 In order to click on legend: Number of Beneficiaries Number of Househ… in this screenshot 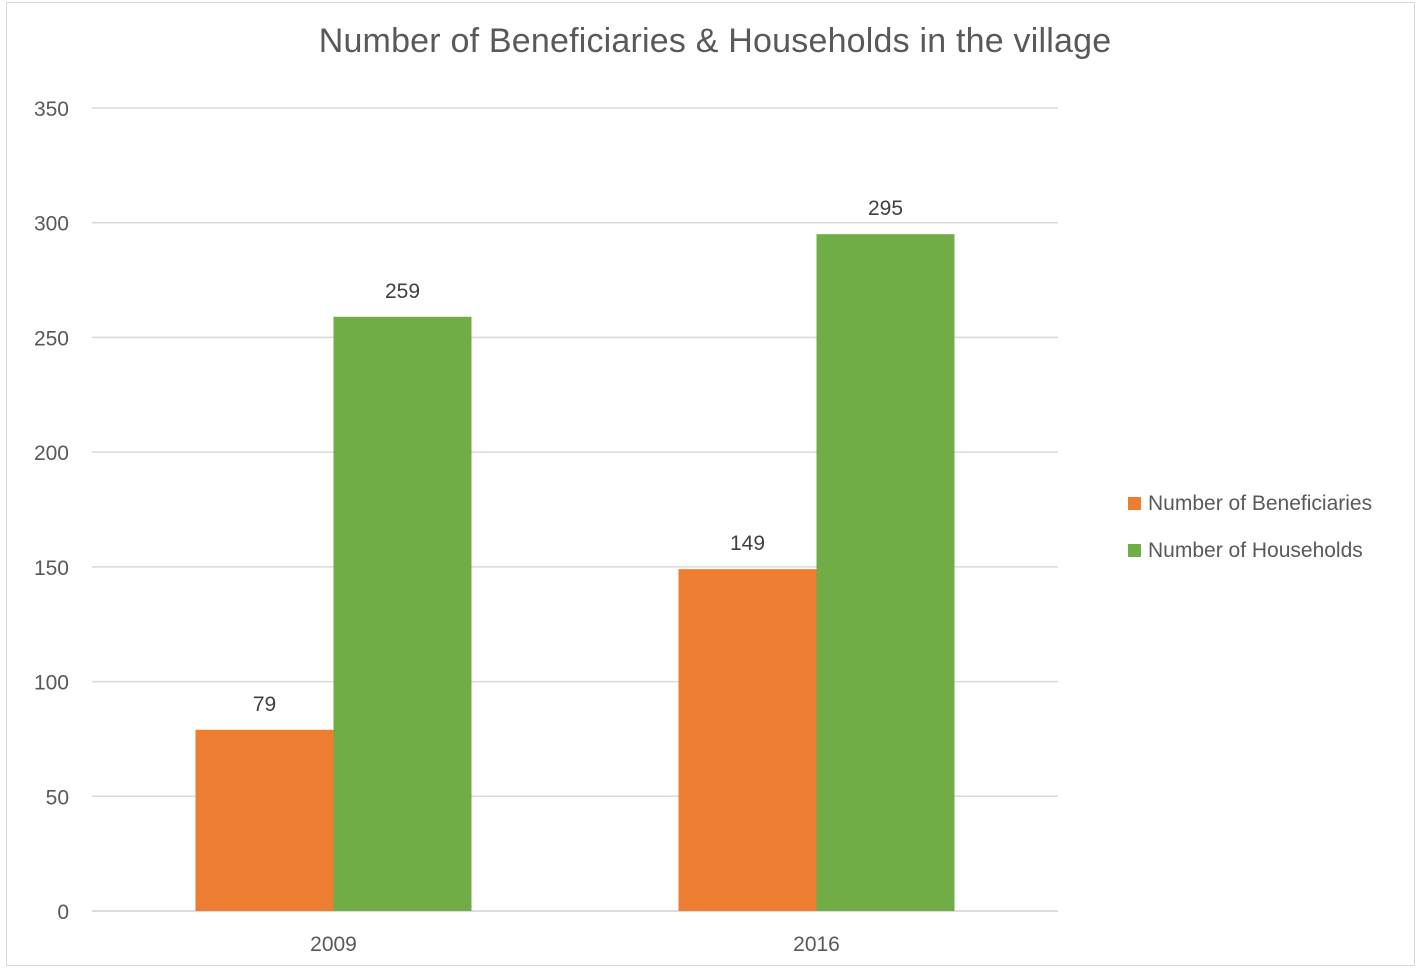, I will do `click(1250, 527)`.